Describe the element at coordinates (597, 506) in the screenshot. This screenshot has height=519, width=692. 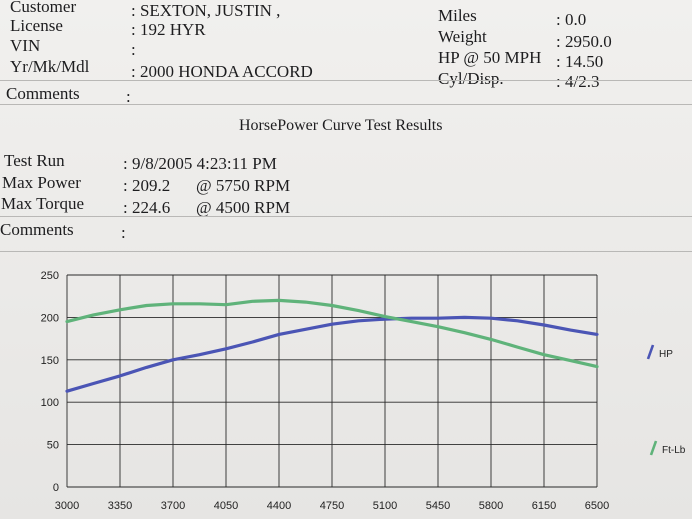
I see `x-tick-label: 6500` at that location.